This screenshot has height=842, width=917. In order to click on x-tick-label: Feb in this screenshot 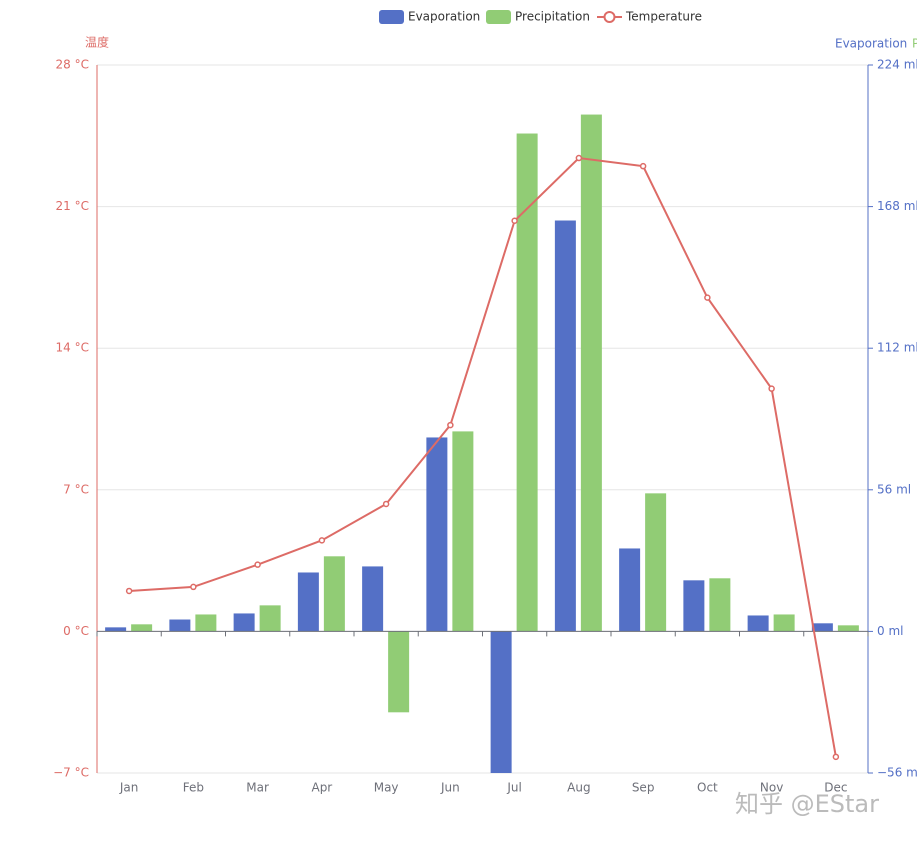, I will do `click(193, 788)`.